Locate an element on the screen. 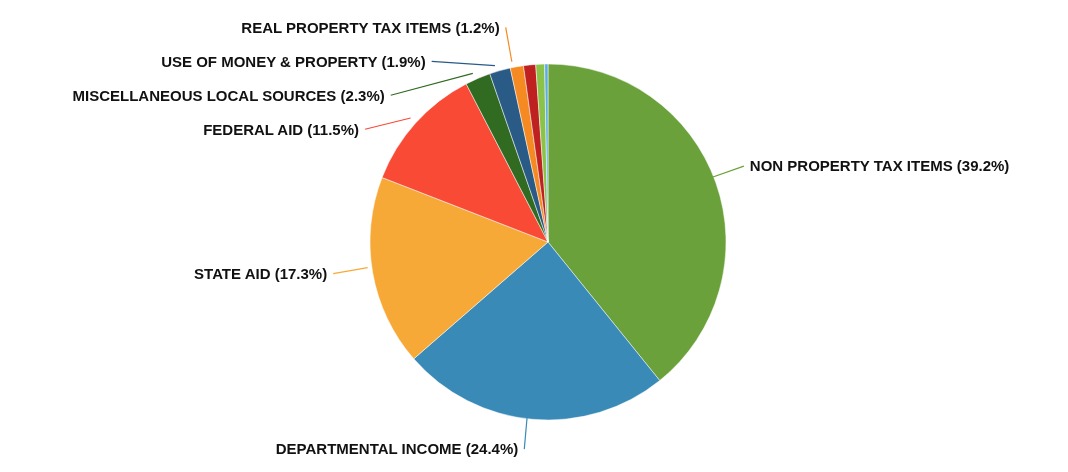 The width and height of the screenshot is (1068, 472). slice-label: FEDERAL AID (11.5%) is located at coordinates (281, 129).